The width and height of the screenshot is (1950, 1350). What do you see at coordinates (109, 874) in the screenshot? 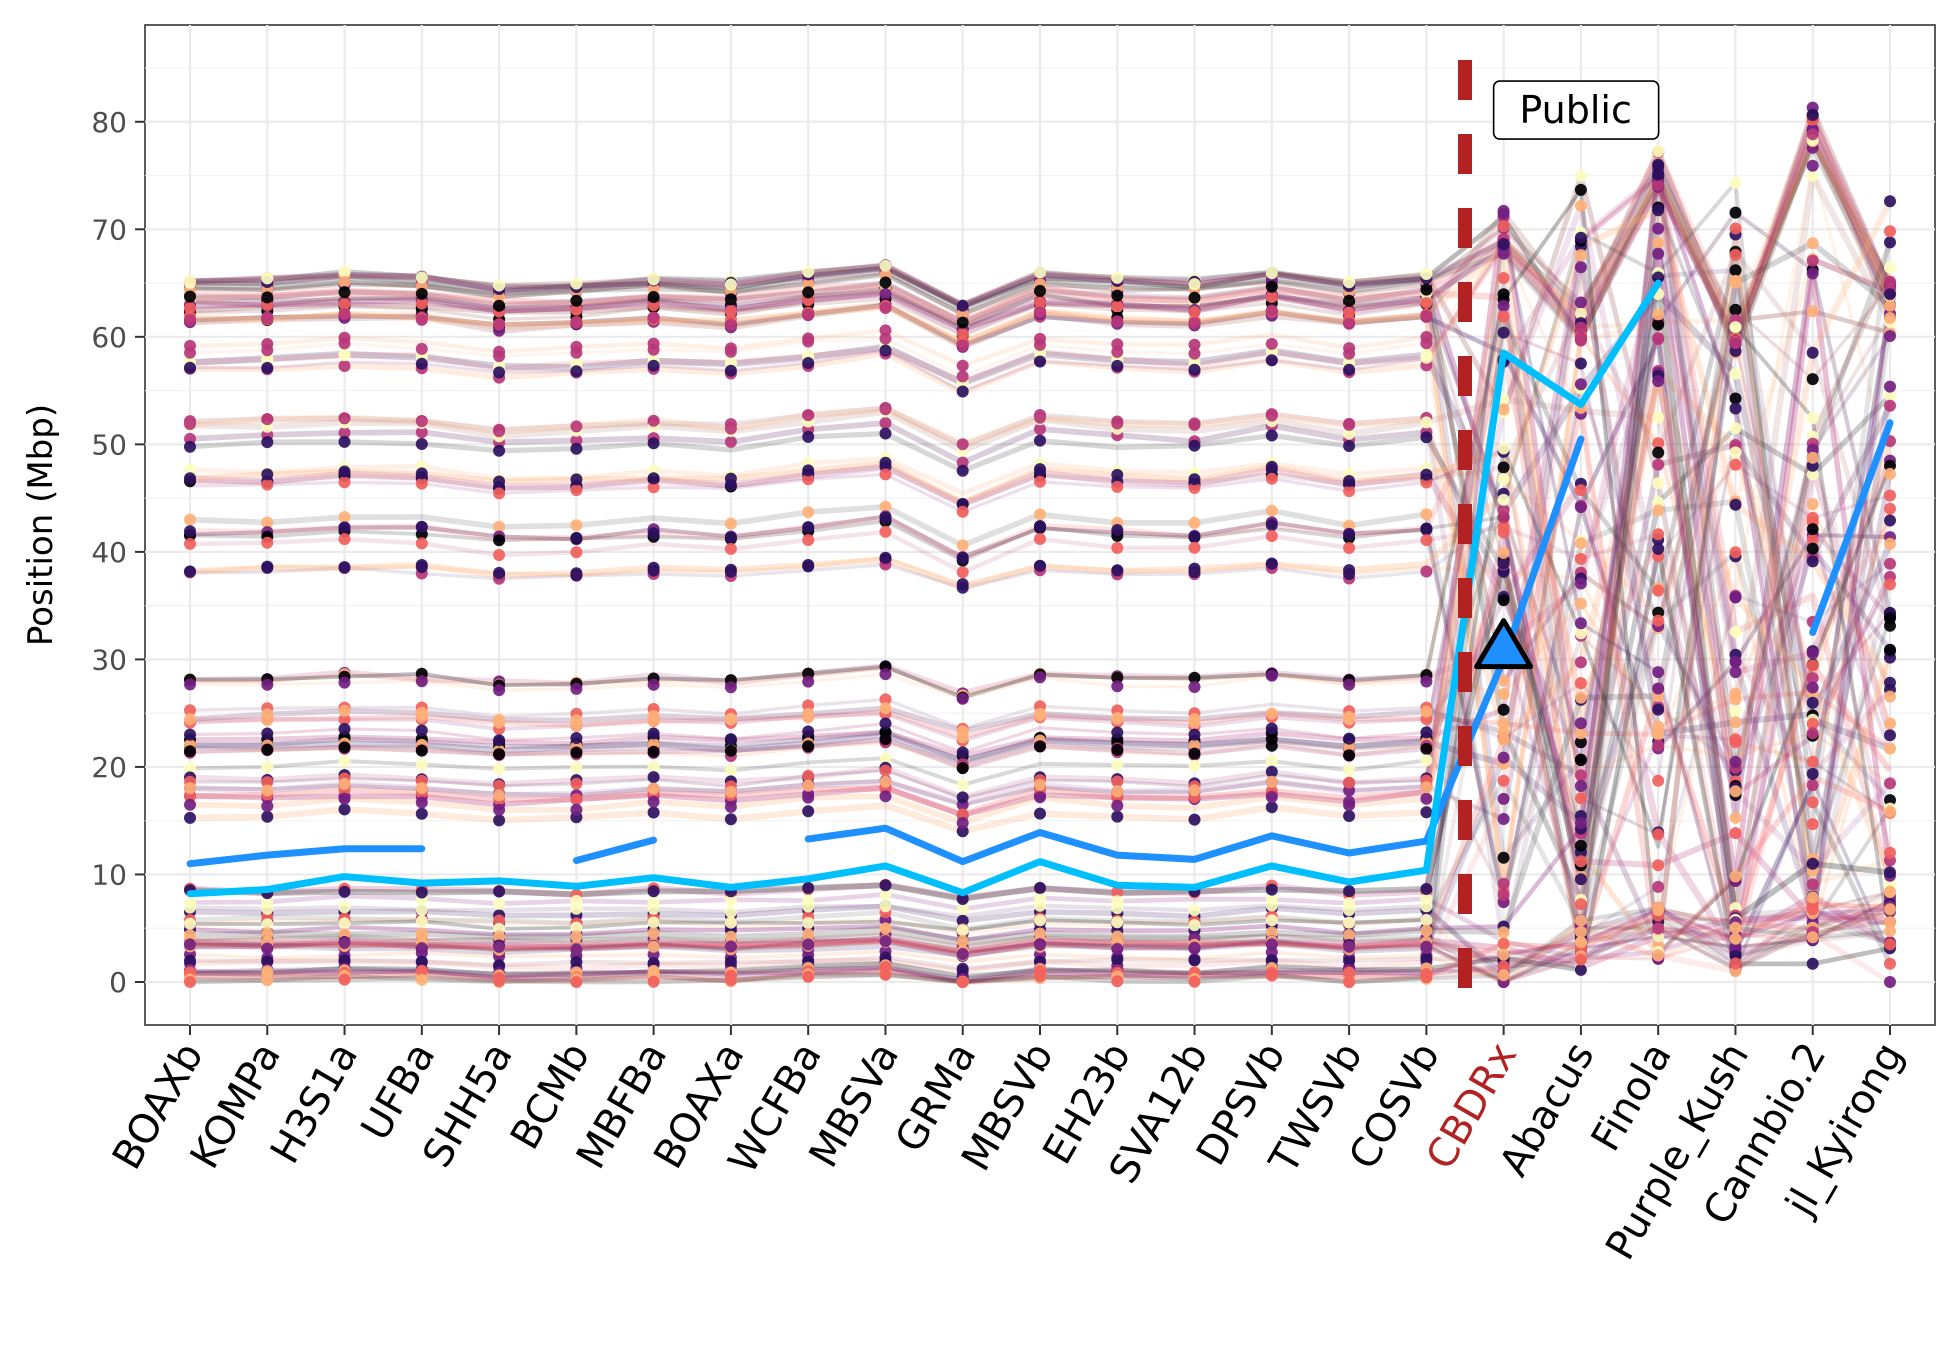
I see `y-tick-label: 10` at bounding box center [109, 874].